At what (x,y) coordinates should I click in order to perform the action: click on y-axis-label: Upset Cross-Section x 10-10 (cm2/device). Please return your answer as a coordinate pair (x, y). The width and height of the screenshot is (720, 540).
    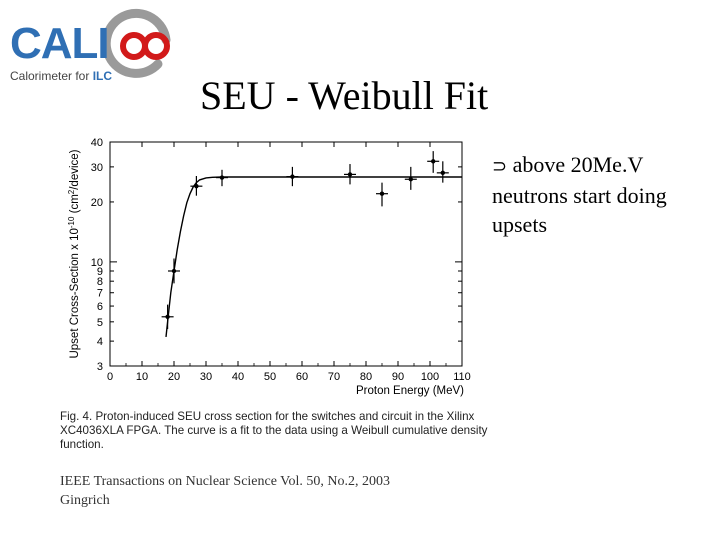
    Looking at the image, I should click on (74, 253).